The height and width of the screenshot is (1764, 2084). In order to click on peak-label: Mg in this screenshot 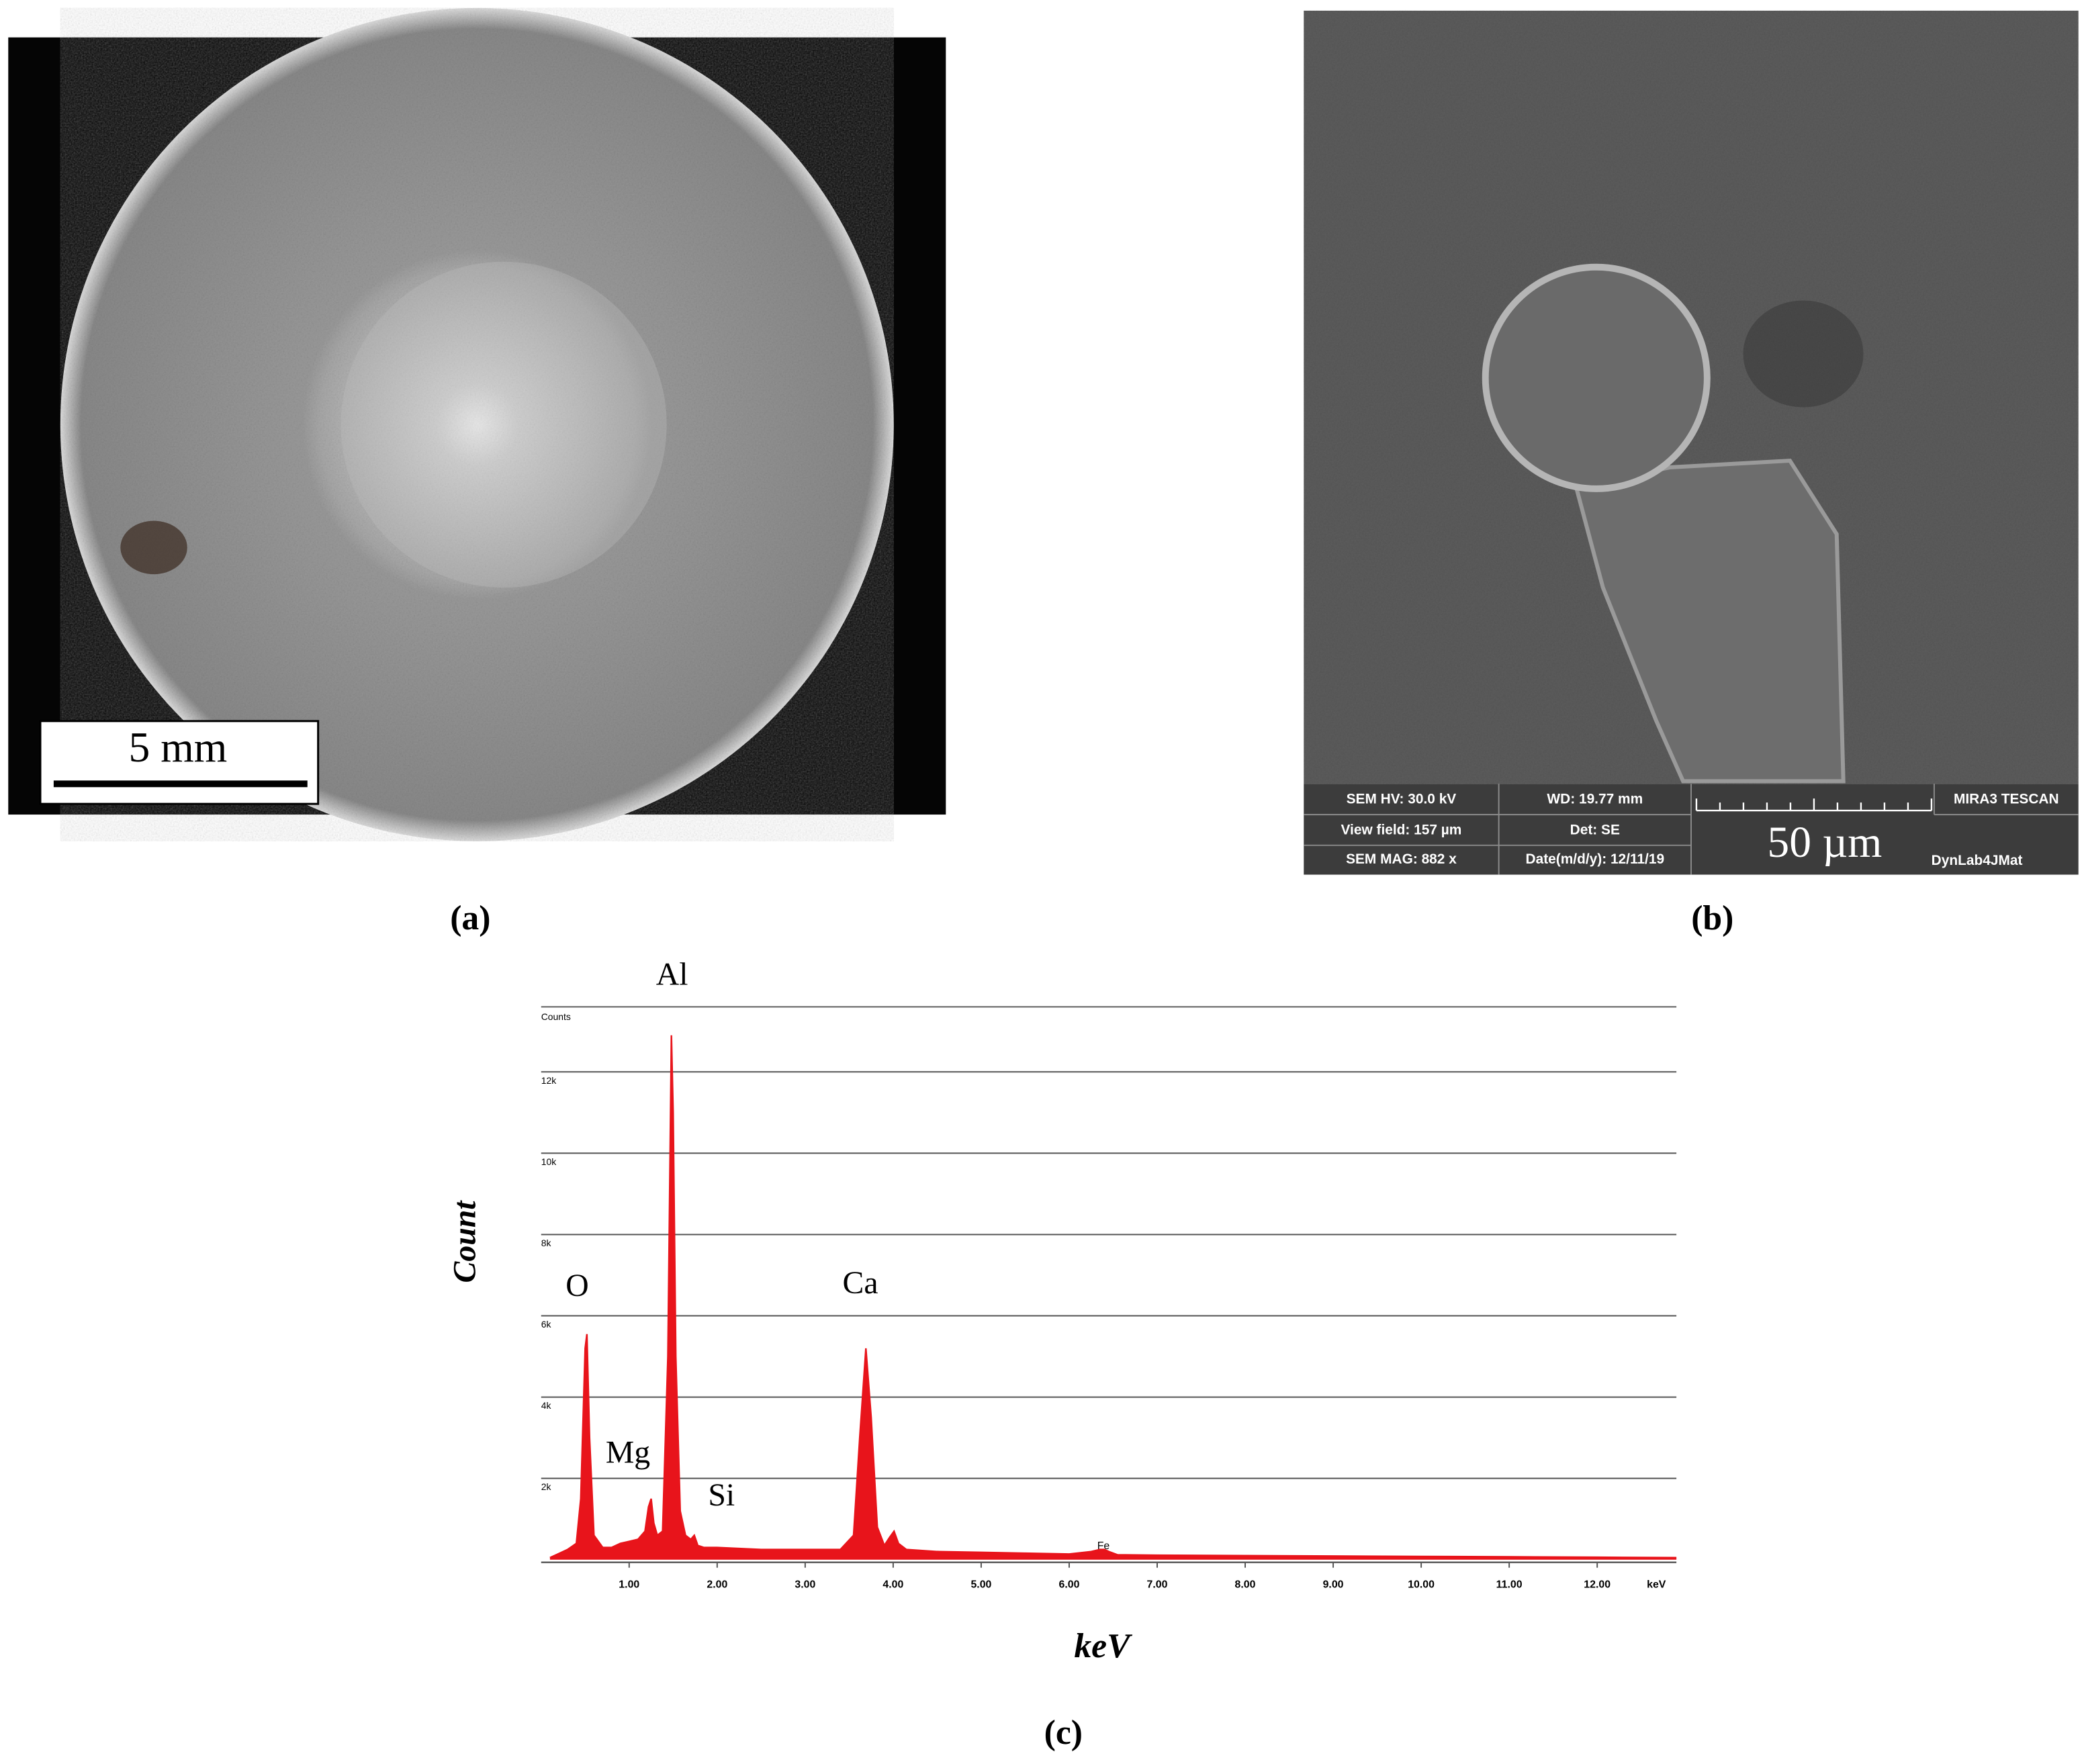, I will do `click(628, 1453)`.